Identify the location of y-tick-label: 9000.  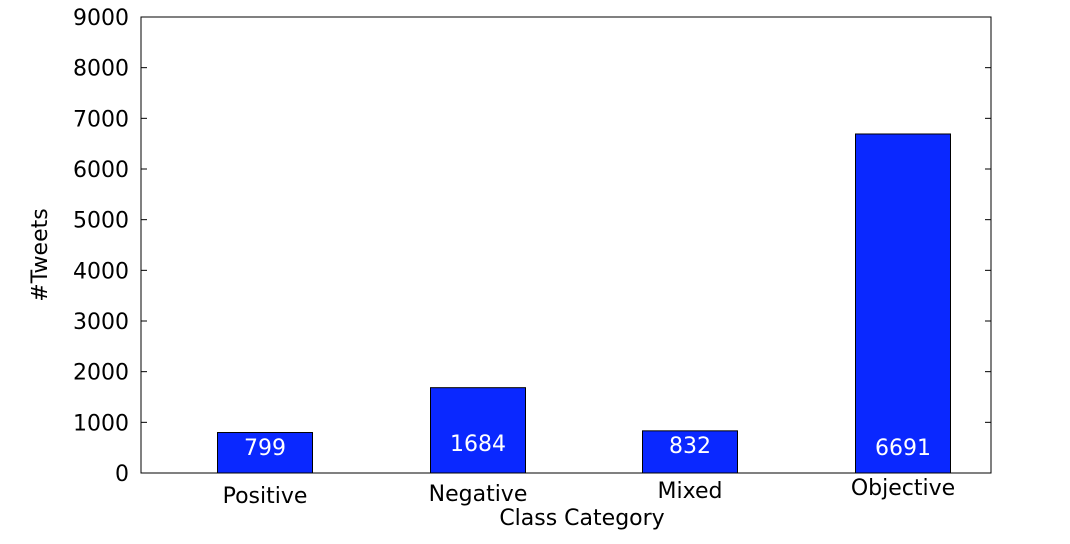
(101, 18).